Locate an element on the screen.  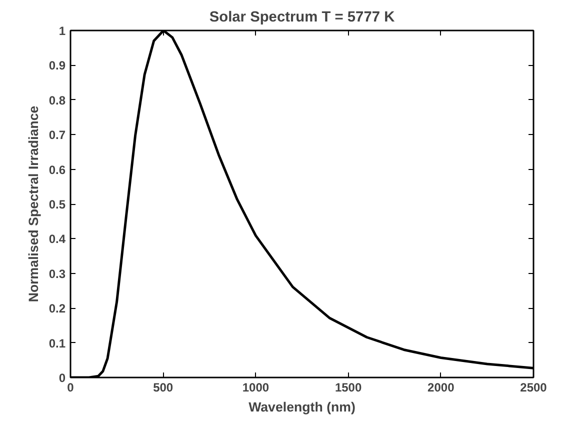
y-tick-label: 0.9 is located at coordinates (57, 65).